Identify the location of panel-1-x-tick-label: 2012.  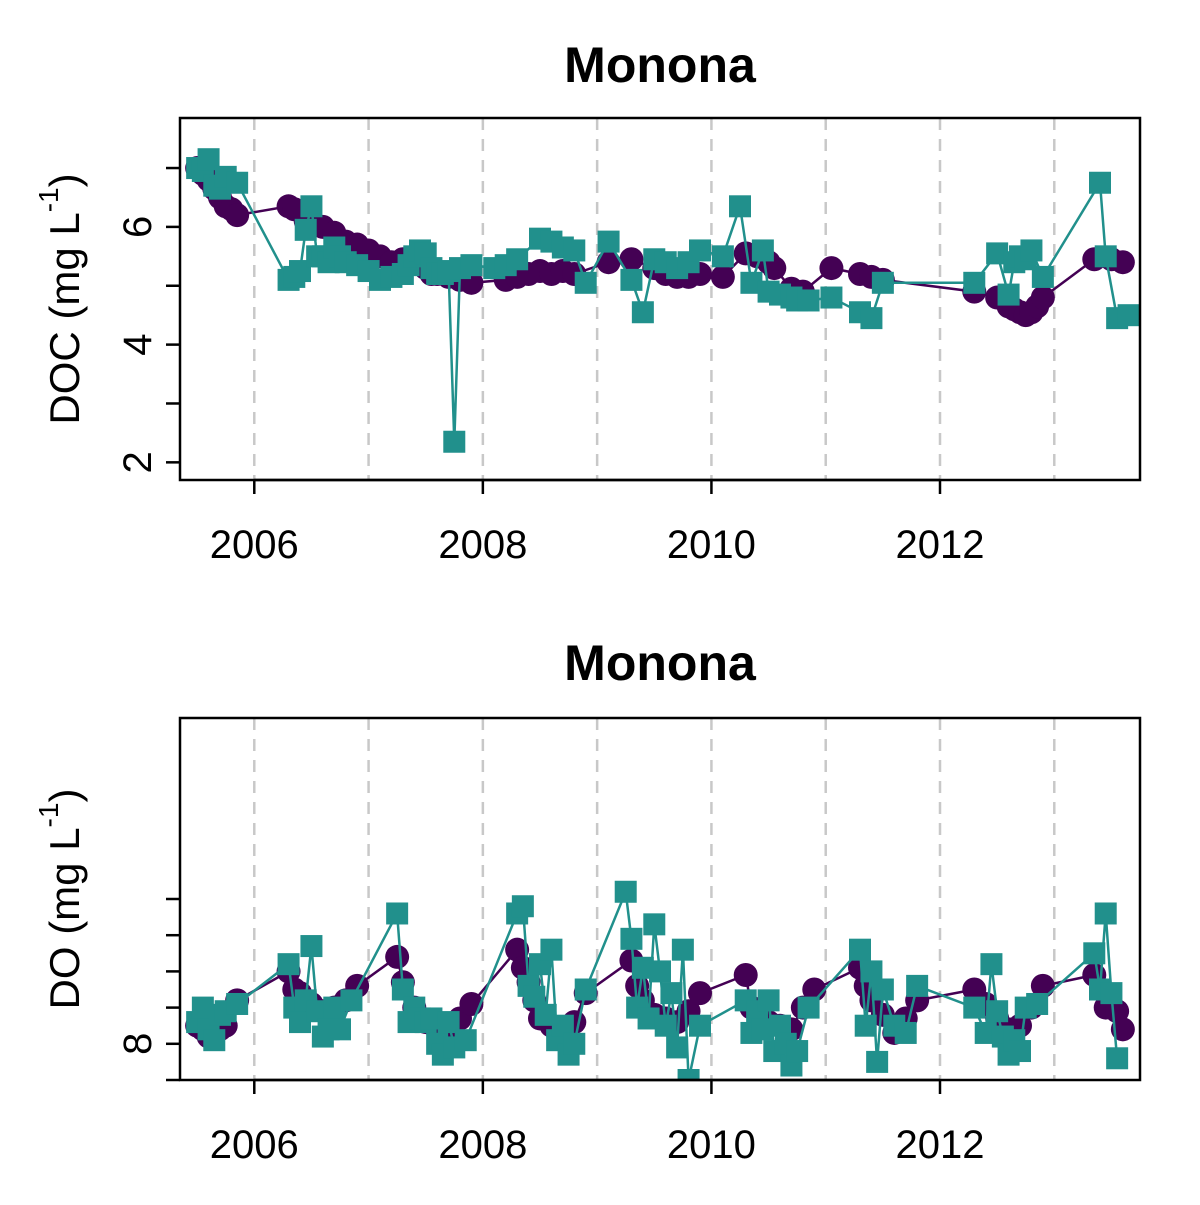
(940, 545).